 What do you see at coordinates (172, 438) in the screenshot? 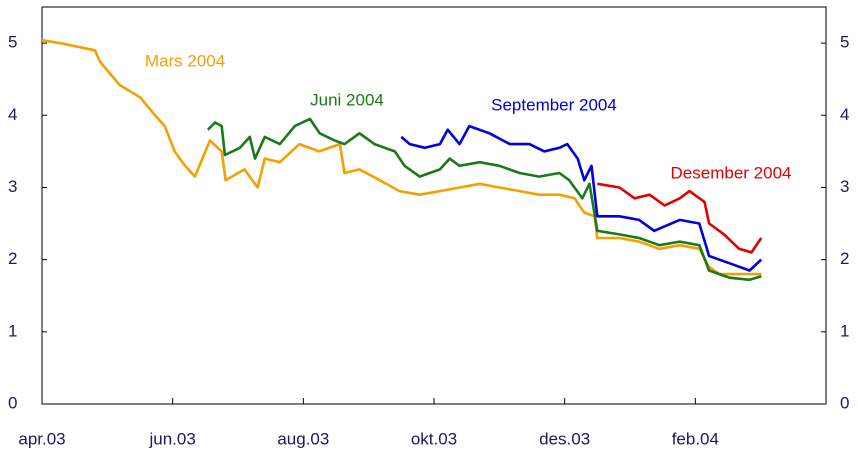
I see `x-tick-label: jun.03` at bounding box center [172, 438].